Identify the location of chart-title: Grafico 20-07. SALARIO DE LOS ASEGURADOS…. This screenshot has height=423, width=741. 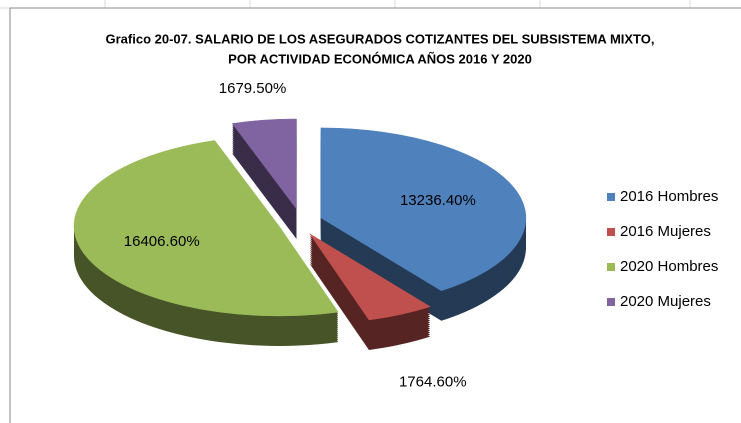
(380, 38).